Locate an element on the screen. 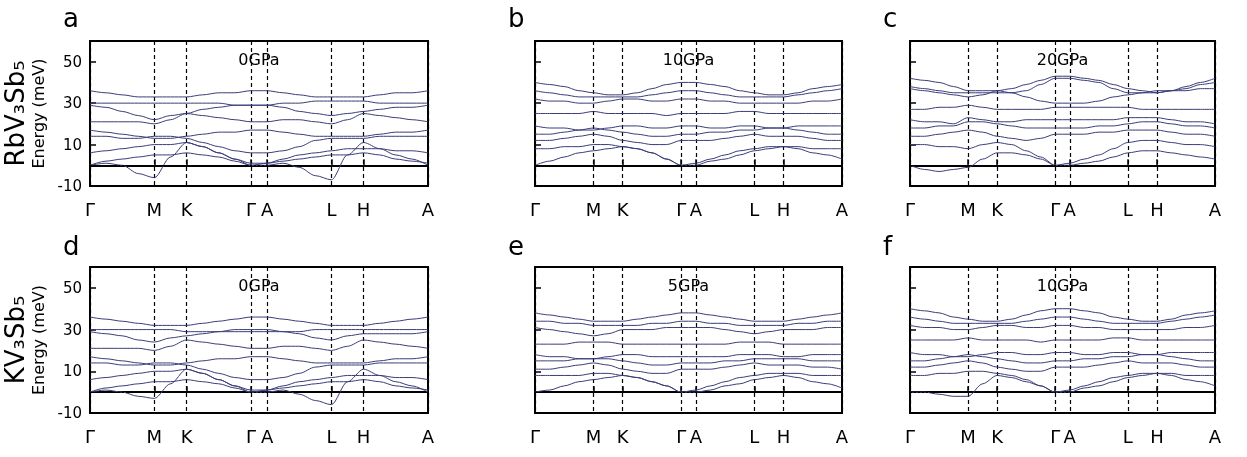  chart-title: d is located at coordinates (71, 246).